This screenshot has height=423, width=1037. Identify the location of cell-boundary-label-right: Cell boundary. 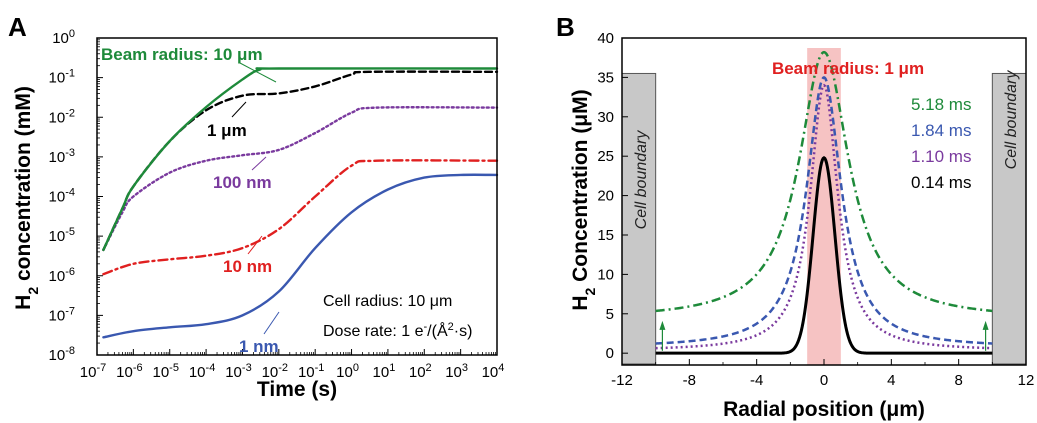
(1011, 120).